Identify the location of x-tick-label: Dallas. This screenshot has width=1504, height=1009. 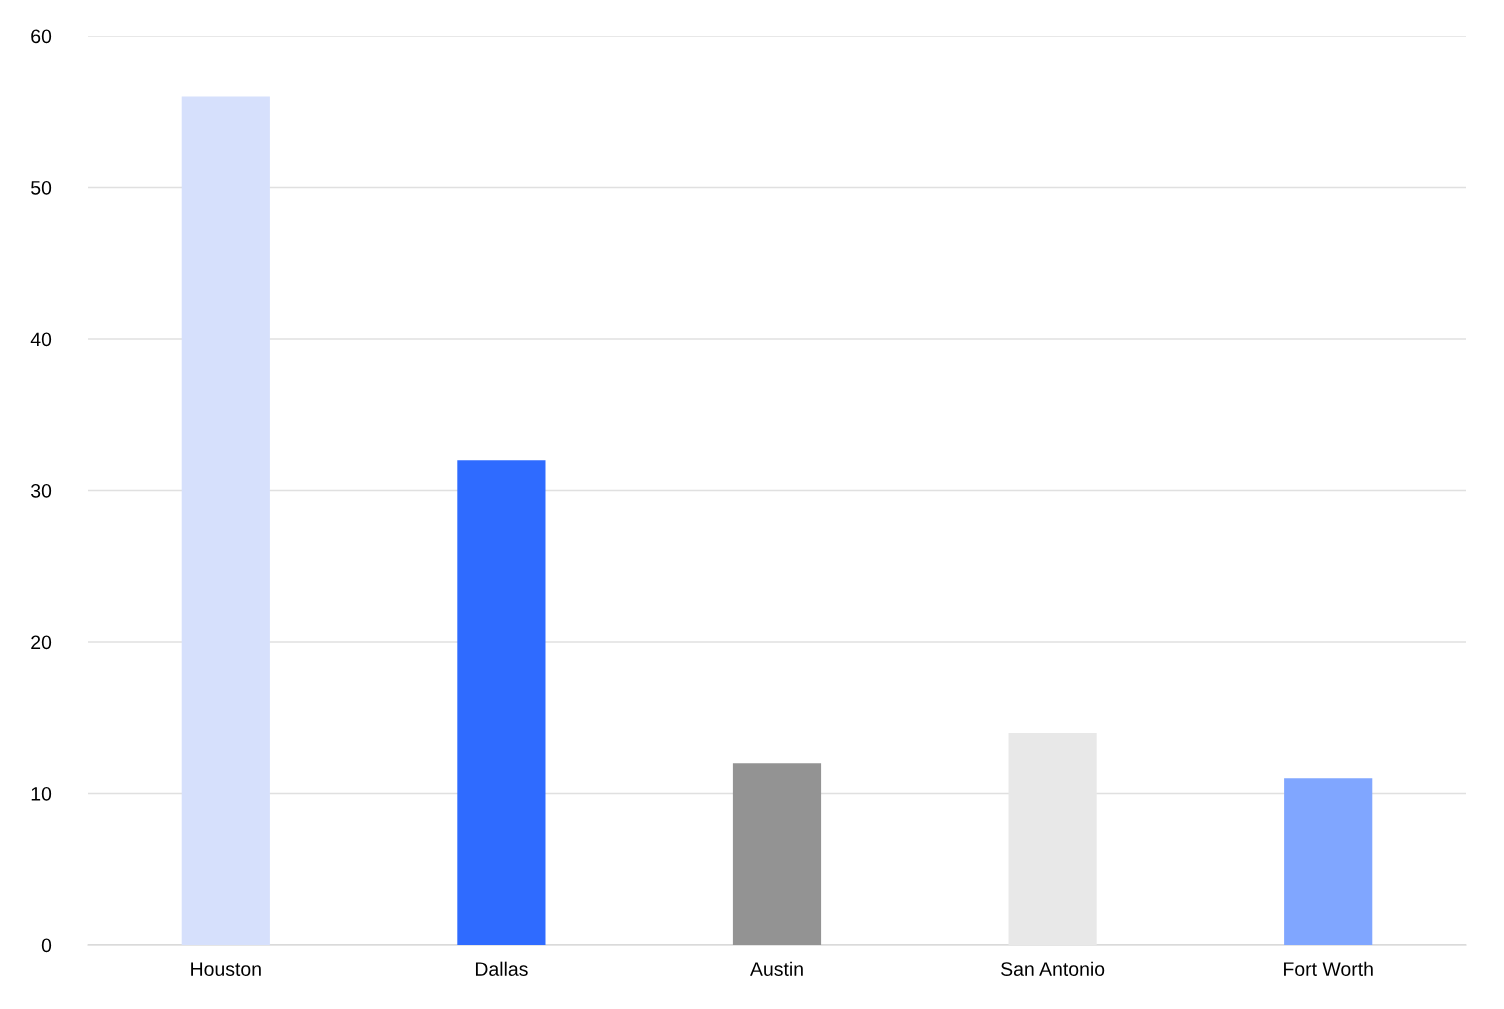
(501, 968).